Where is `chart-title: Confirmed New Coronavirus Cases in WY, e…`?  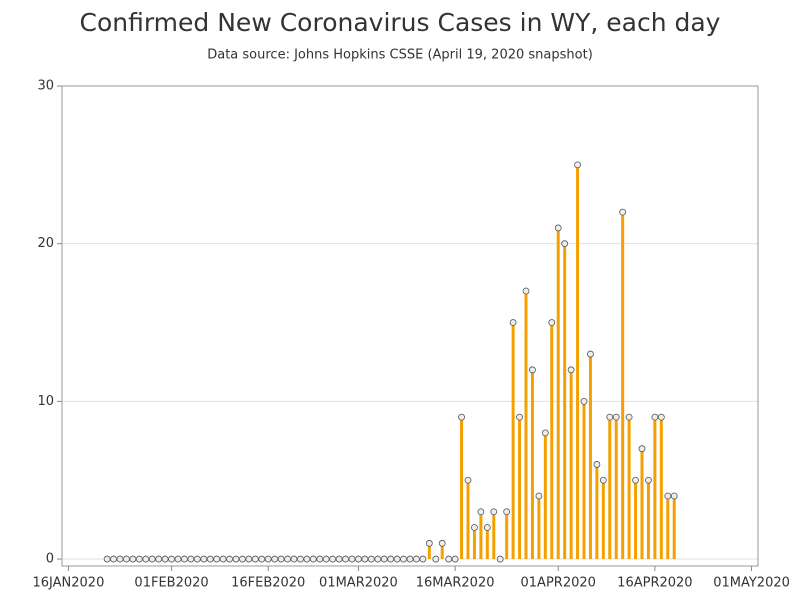
chart-title: Confirmed New Coronavirus Cases in WY, e… is located at coordinates (400, 22).